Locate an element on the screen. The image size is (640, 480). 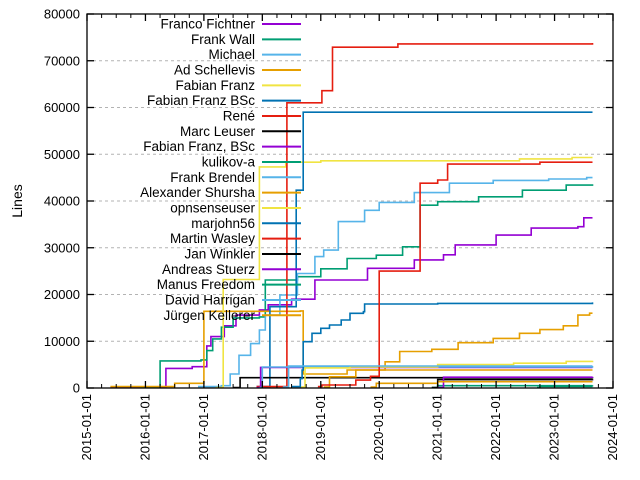
y-tick-label: 60000 is located at coordinates (62, 107).